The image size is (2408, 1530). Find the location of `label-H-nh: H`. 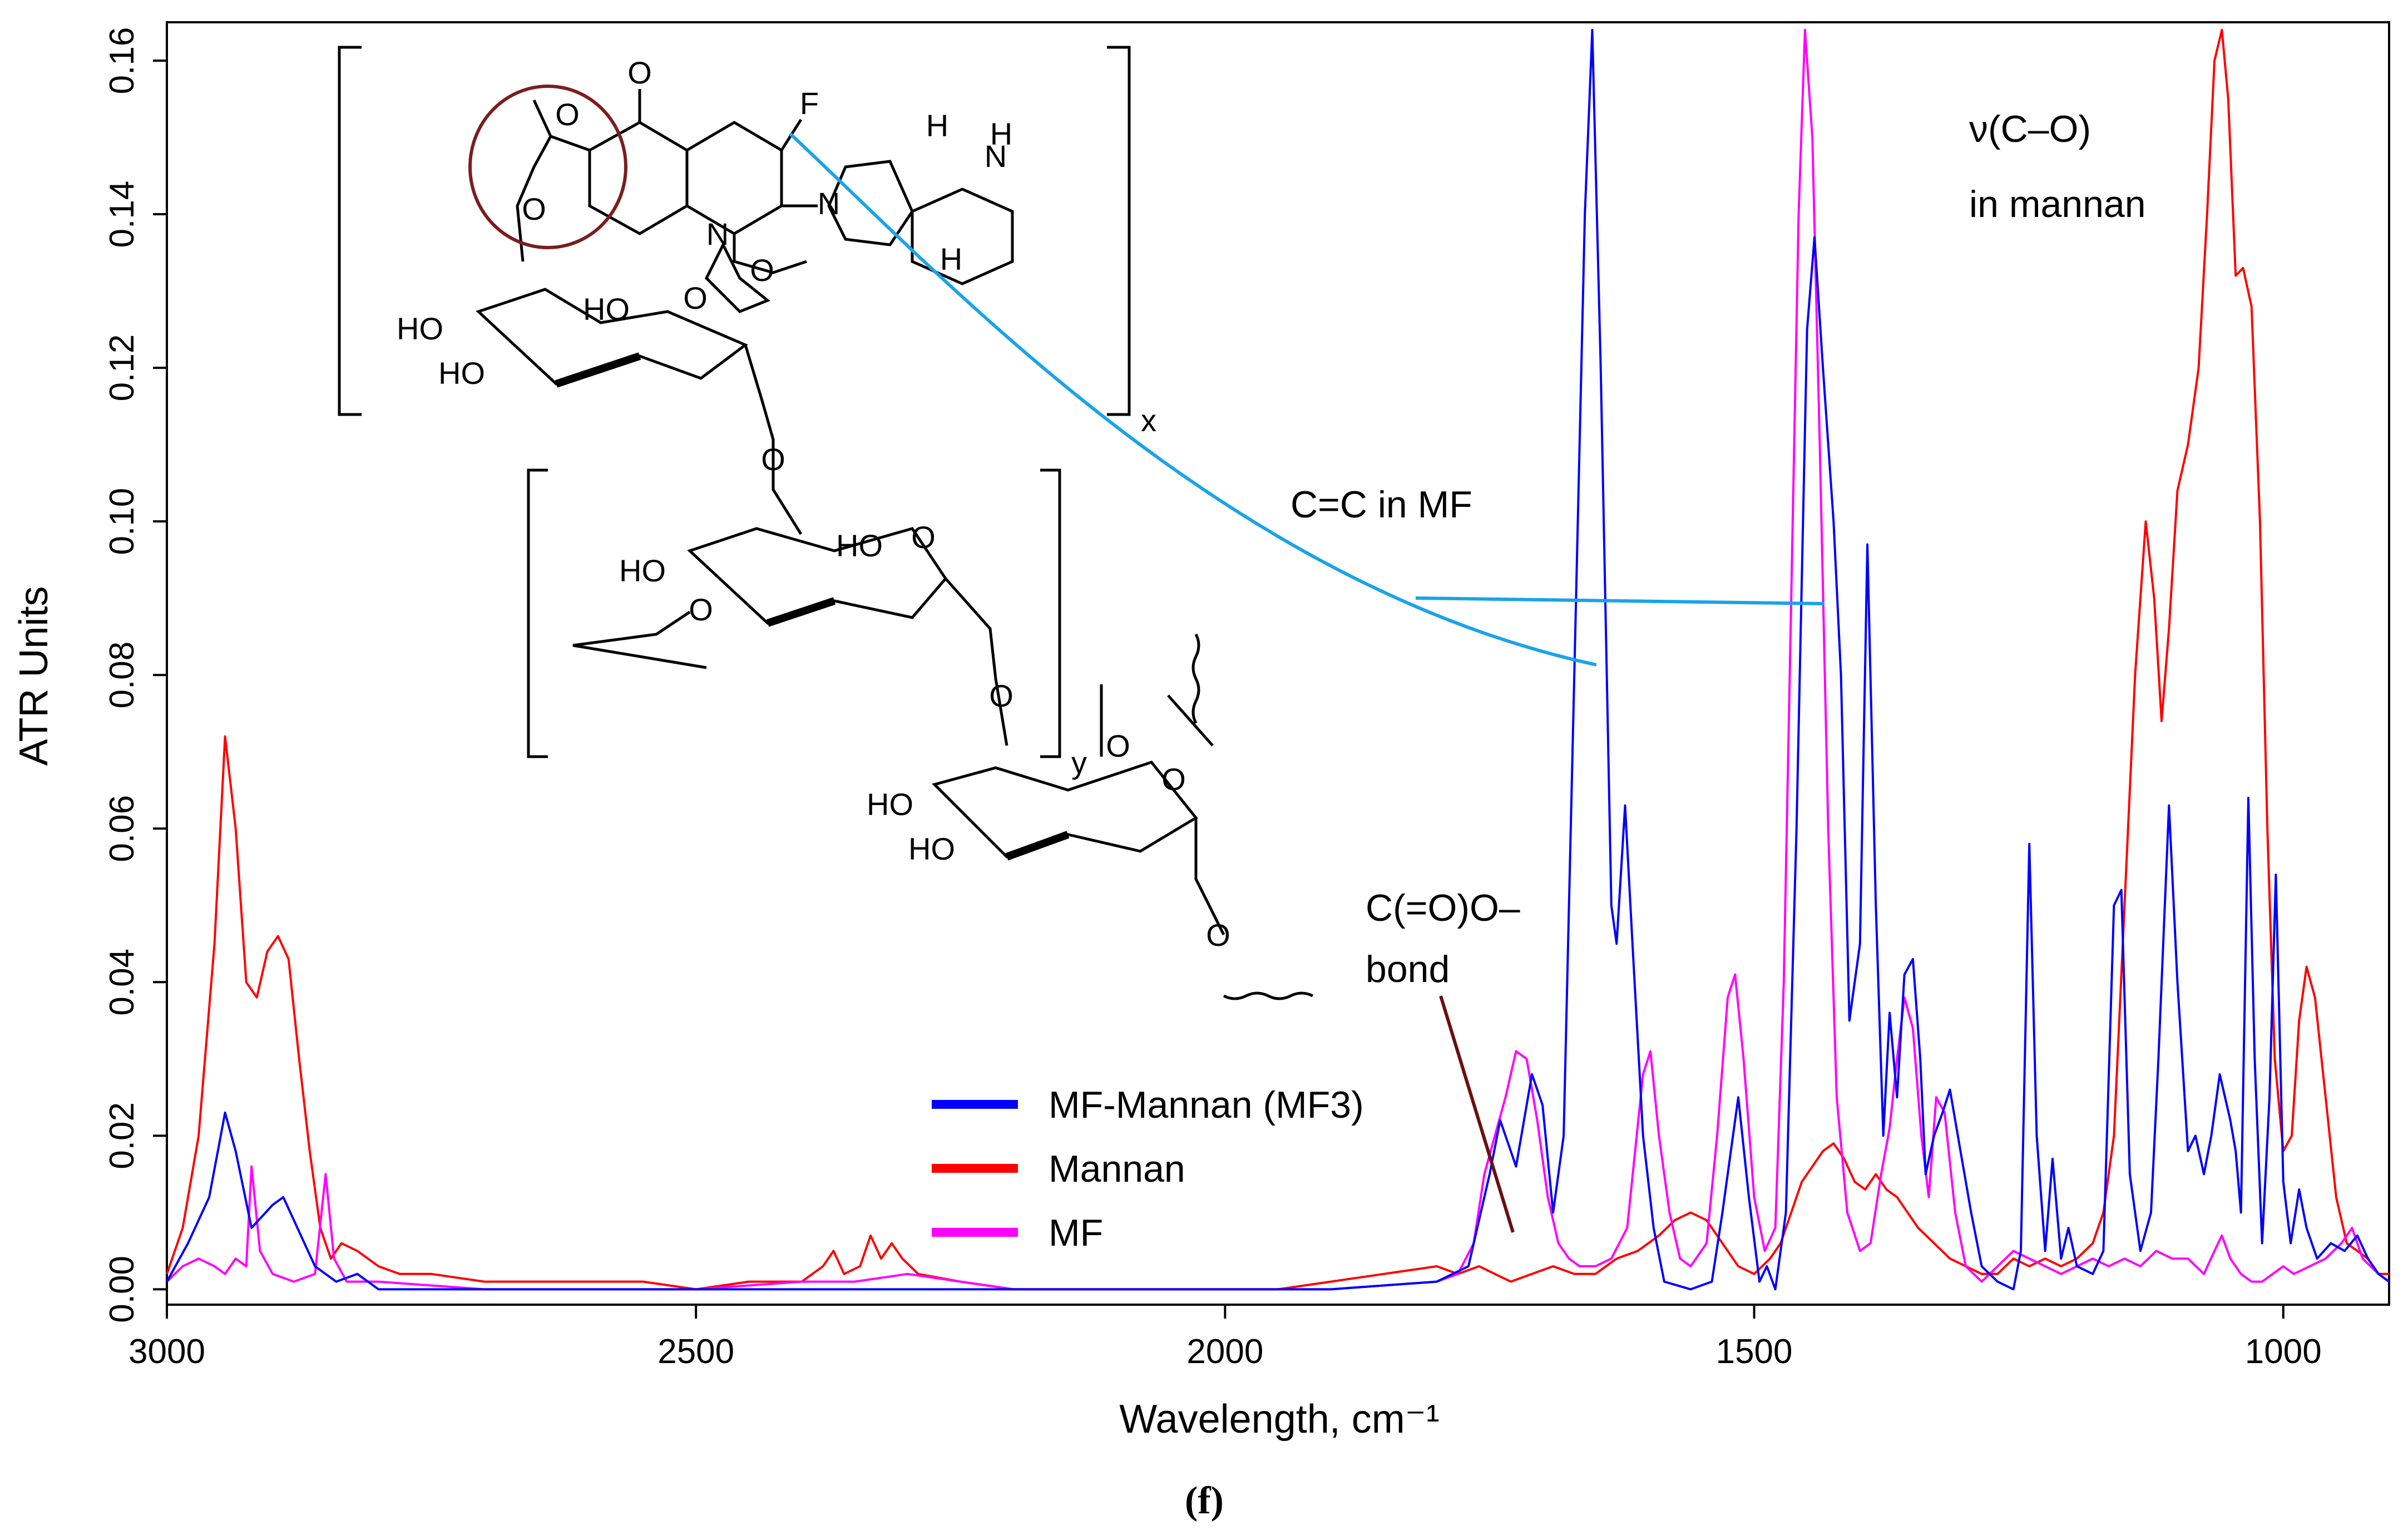

label-H-nh: H is located at coordinates (1001, 134).